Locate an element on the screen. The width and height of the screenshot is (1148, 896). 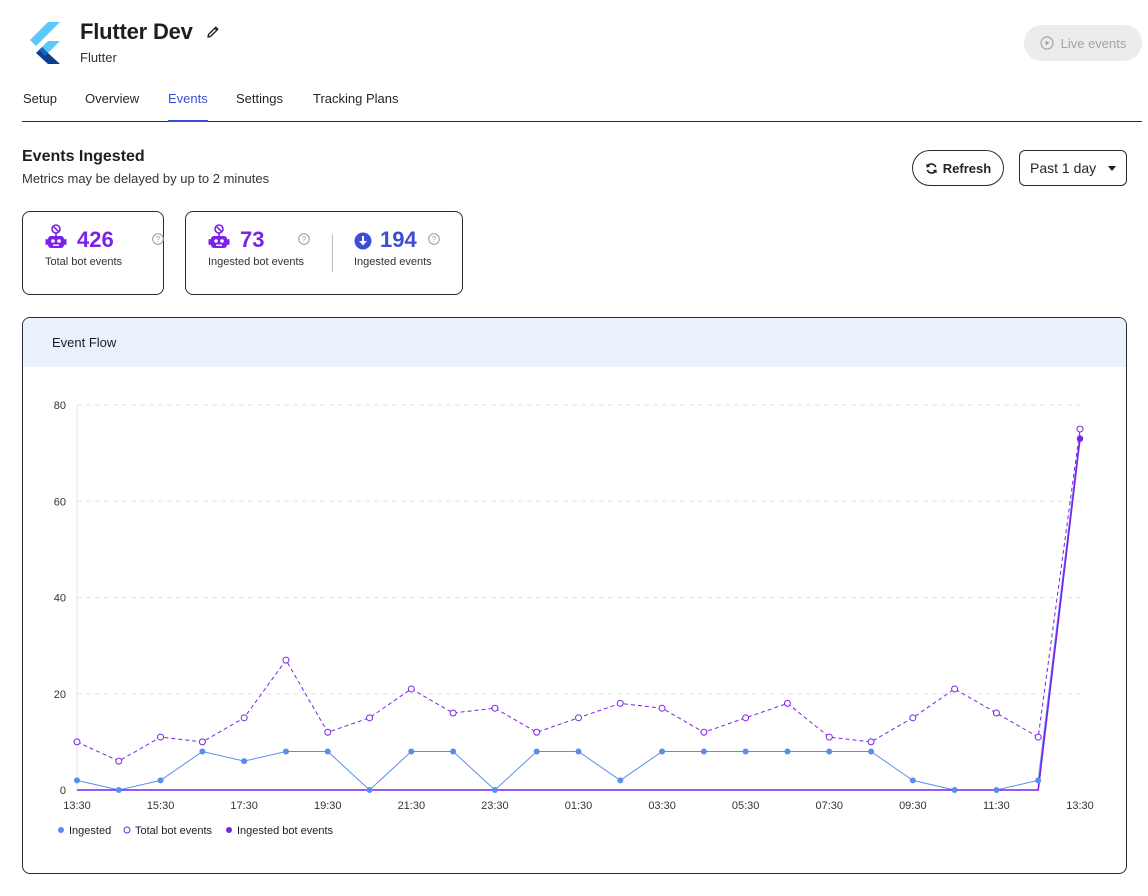
refresh-button: Refresh is located at coordinates (958, 168).